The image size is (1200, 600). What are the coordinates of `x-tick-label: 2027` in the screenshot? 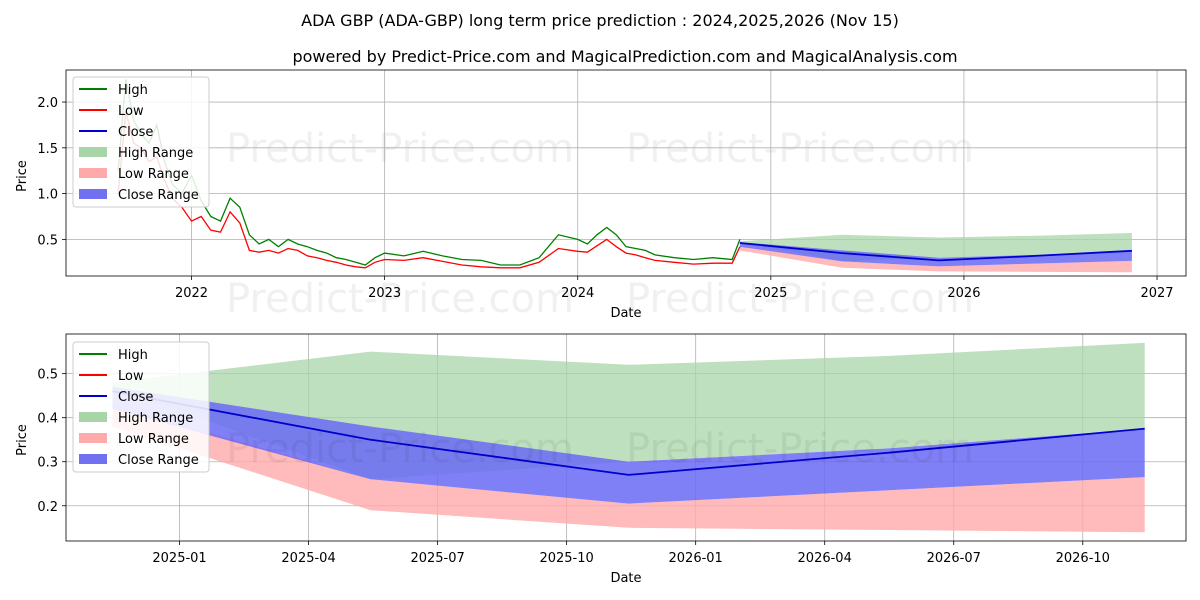 It's located at (1156, 293).